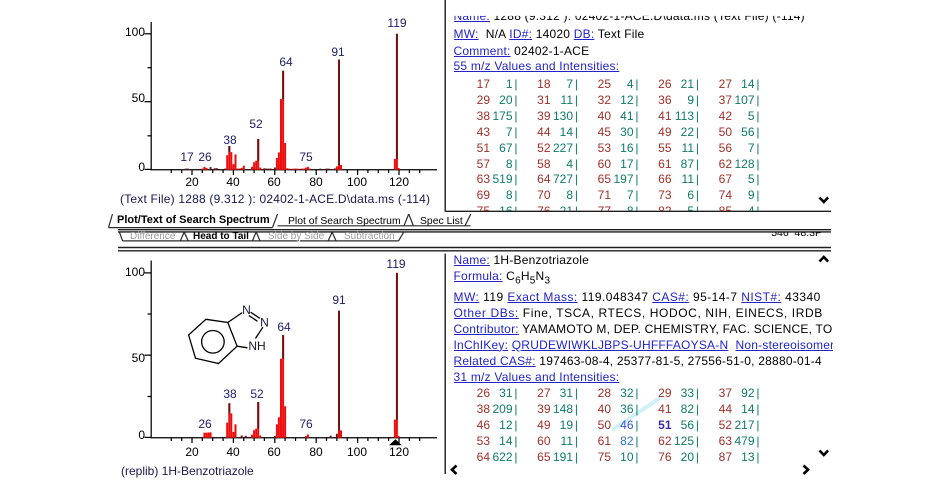 The width and height of the screenshot is (950, 500). I want to click on svg-text: NH, so click(256, 346).